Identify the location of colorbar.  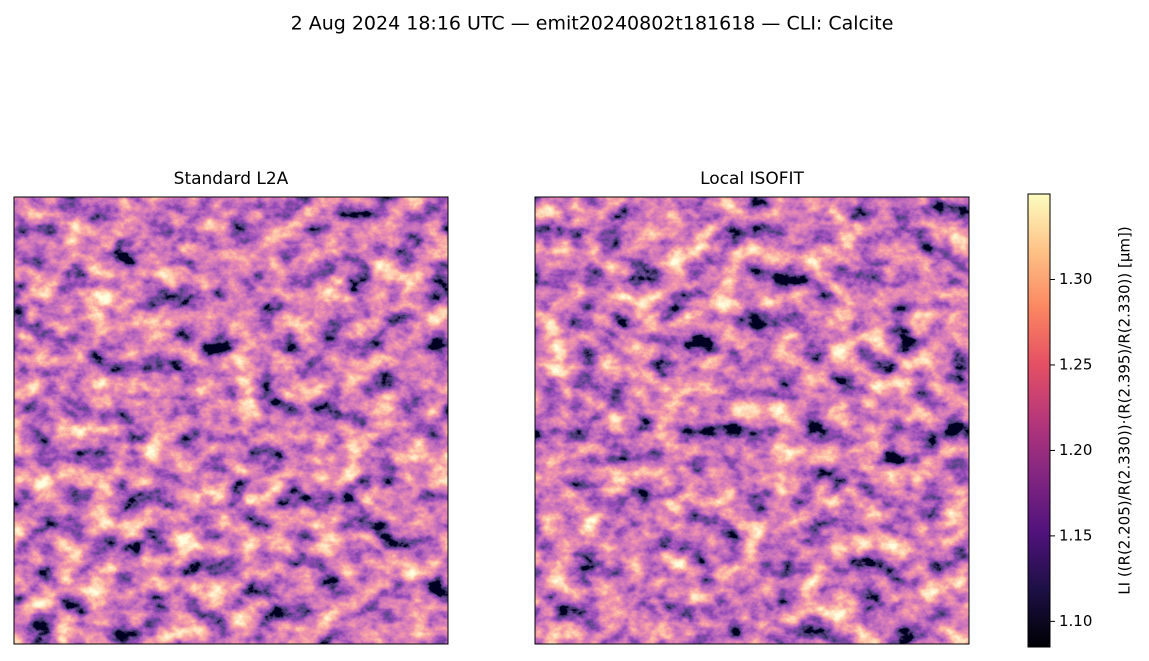
(1039, 420).